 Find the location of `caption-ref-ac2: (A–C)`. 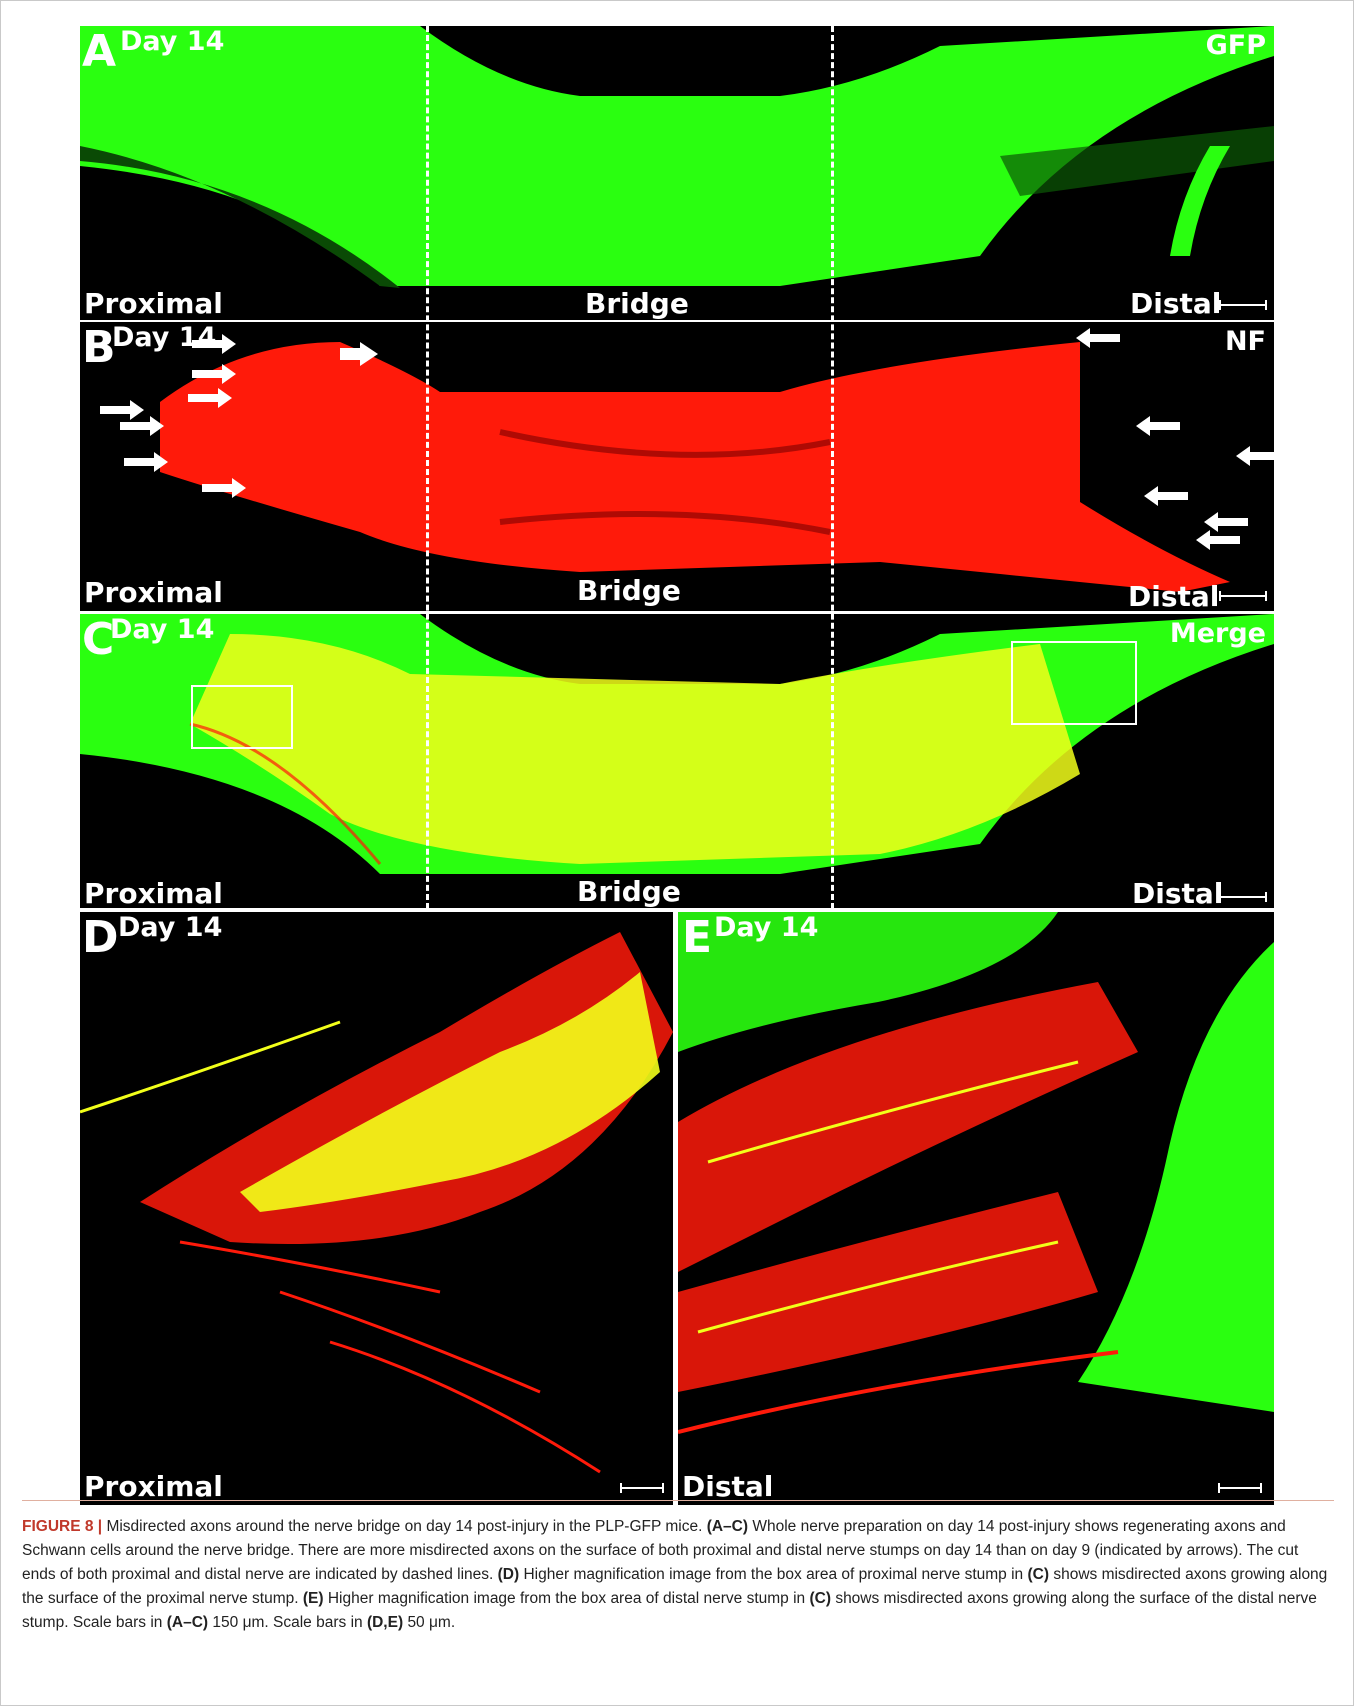

caption-ref-ac2: (A–C) is located at coordinates (187, 1622).